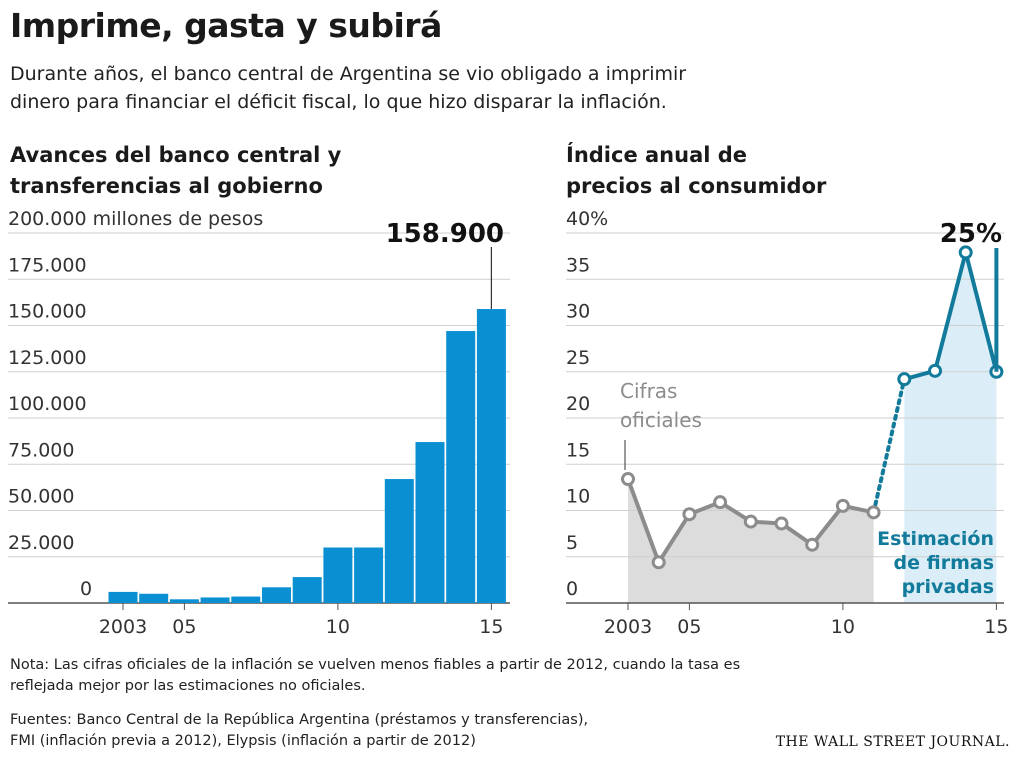 The height and width of the screenshot is (768, 1024). Describe the element at coordinates (572, 589) in the screenshot. I see `line-y-tick-label: 0` at that location.